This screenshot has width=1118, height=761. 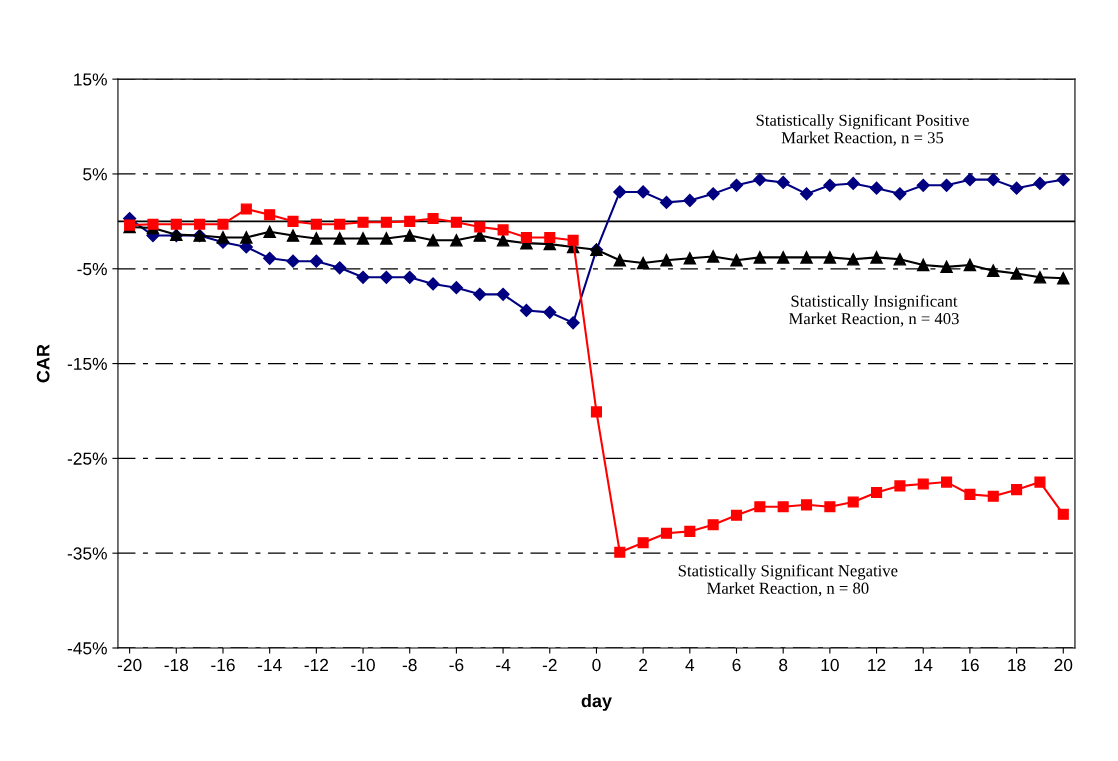 I want to click on x-tick-label: 16, so click(x=970, y=665).